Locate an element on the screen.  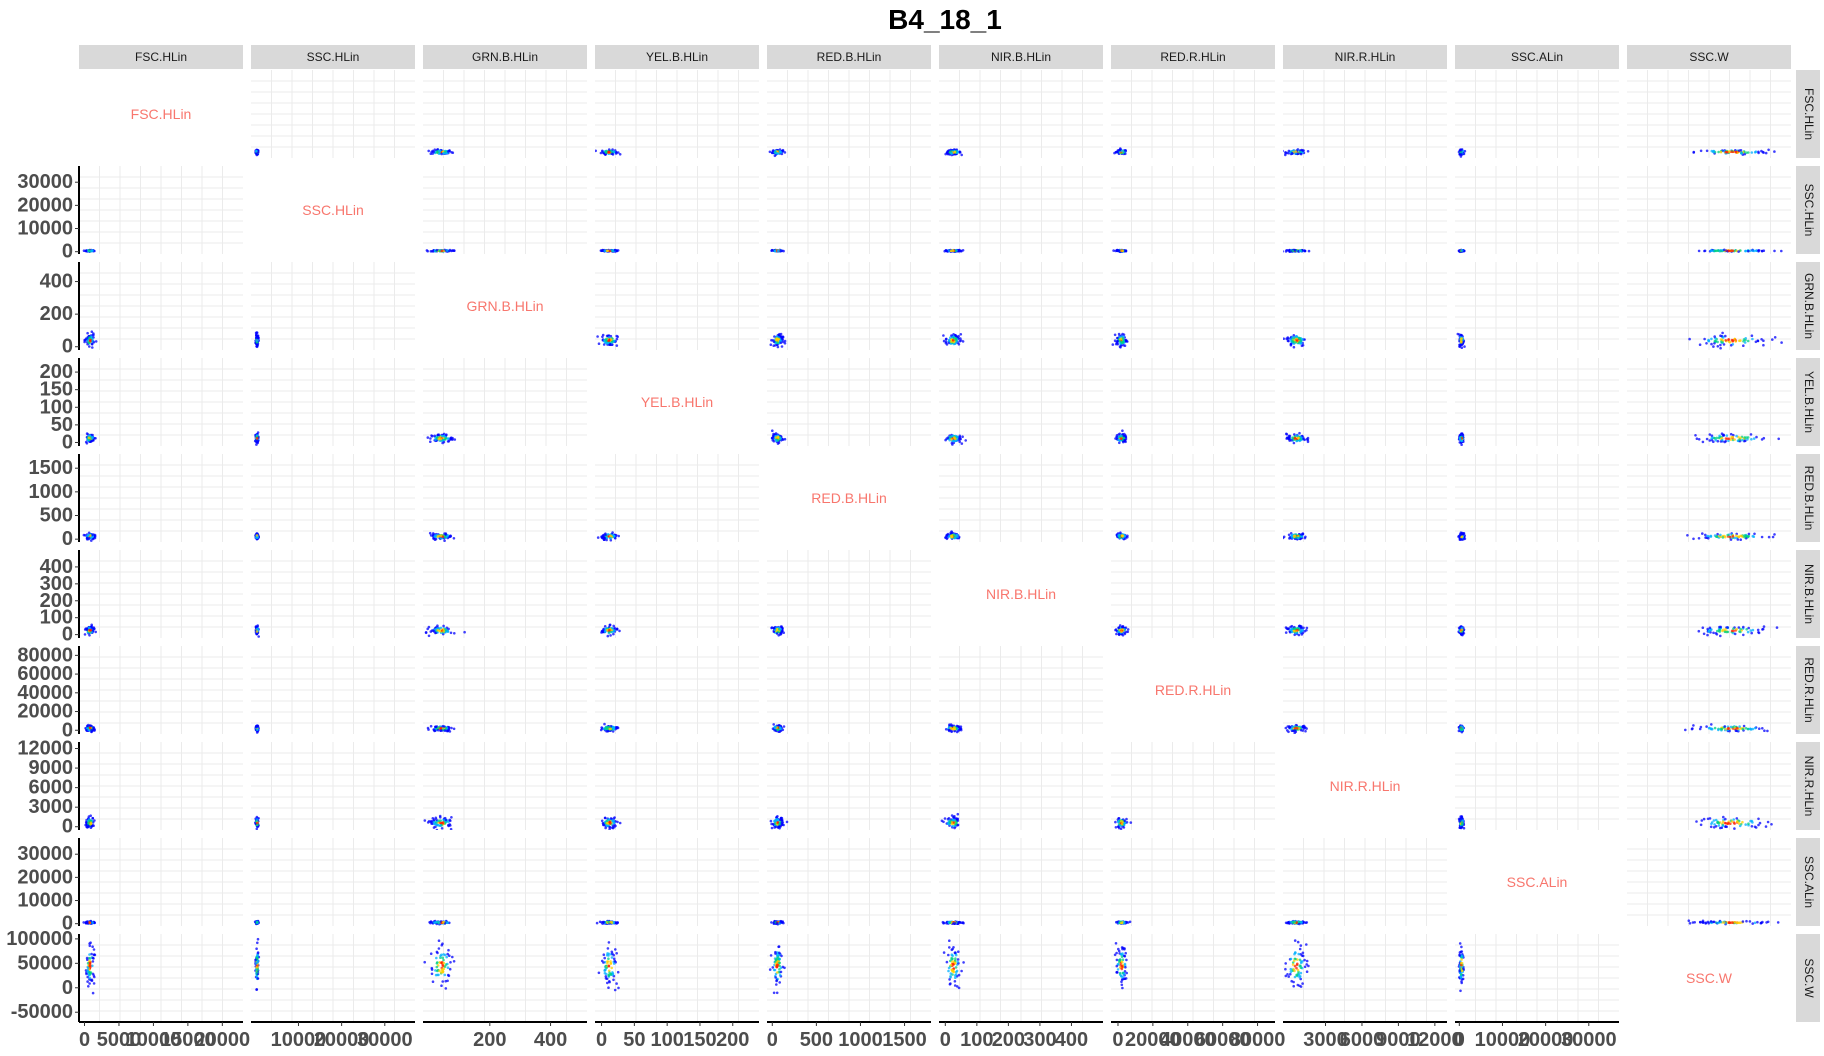
panel-r1-c5 is located at coordinates (1021, 210).